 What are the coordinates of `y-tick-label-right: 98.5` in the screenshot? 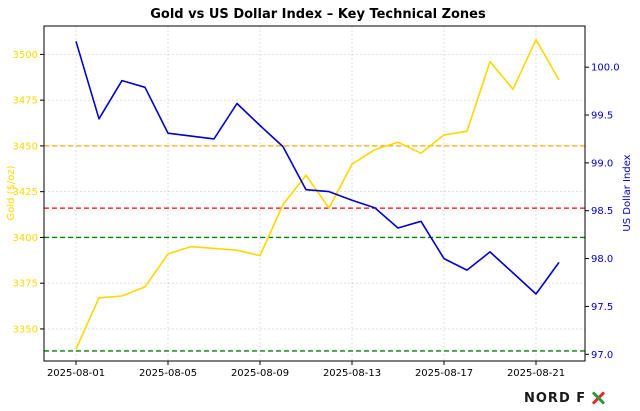 It's located at (602, 211).